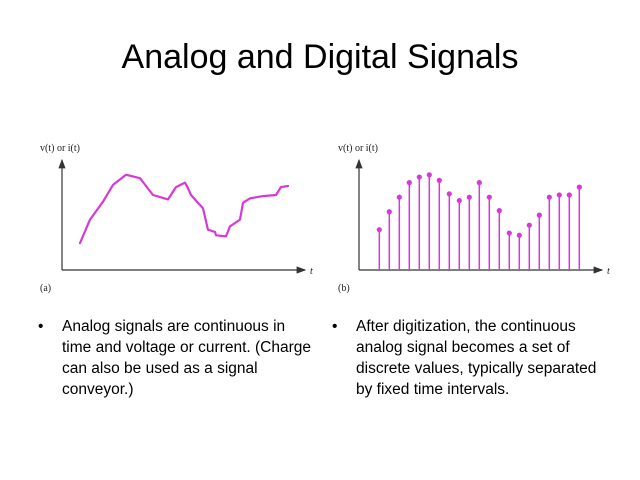  I want to click on digital-x-label: t, so click(608, 271).